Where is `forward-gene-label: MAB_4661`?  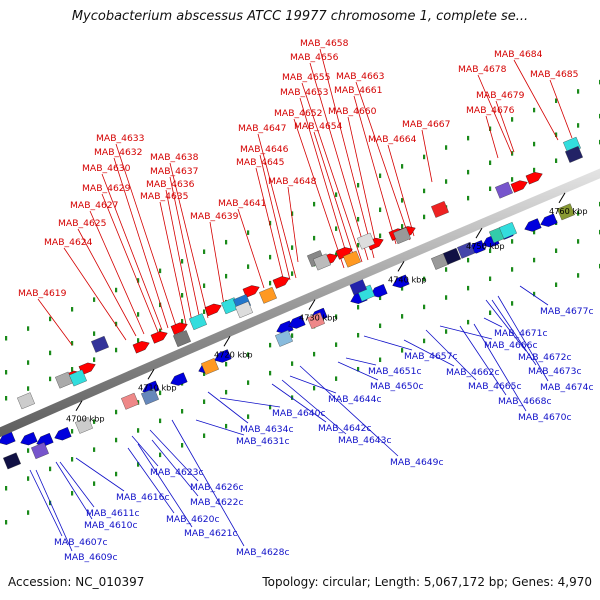 forward-gene-label: MAB_4661 is located at coordinates (358, 90).